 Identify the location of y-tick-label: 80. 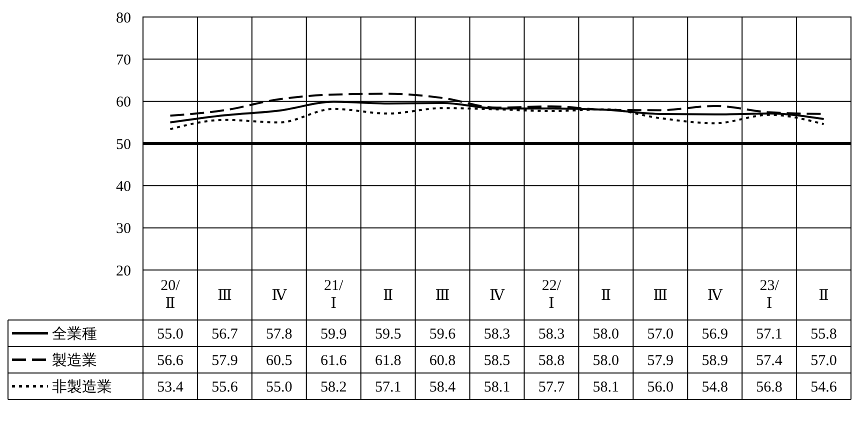
(123, 18).